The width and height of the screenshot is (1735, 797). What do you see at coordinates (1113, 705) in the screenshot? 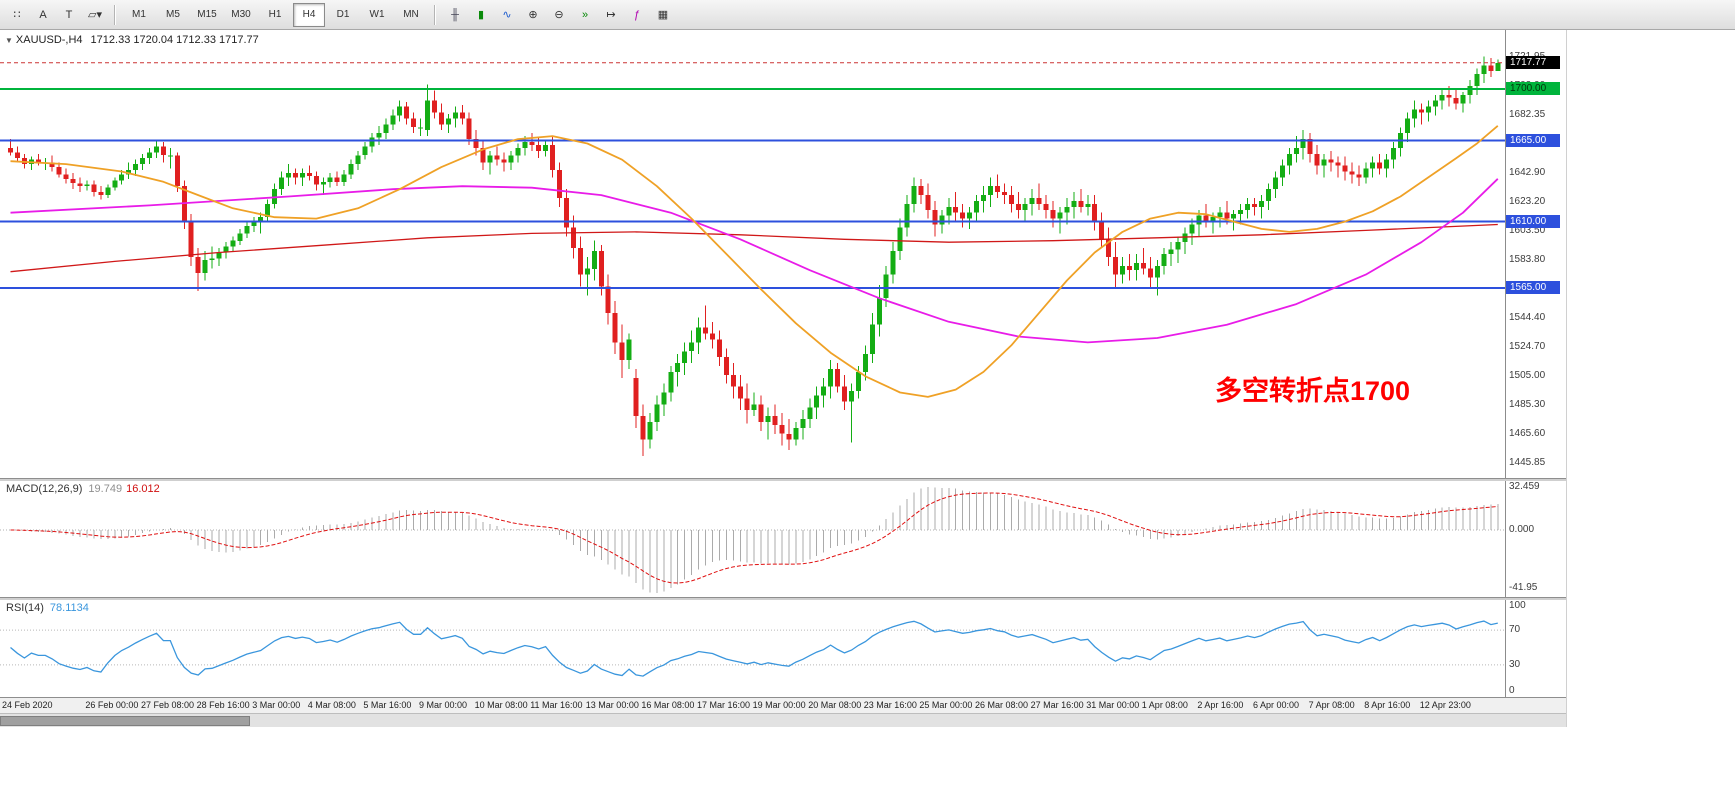
I see `time-label: 31 Mar 00:00` at bounding box center [1113, 705].